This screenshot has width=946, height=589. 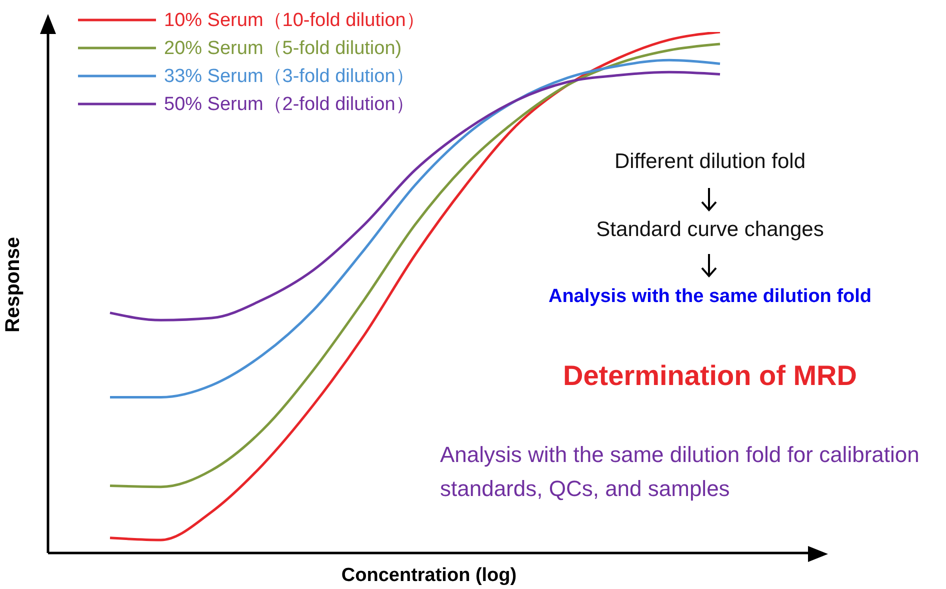 I want to click on annotation: Analysis with the same dilution fold for calibration standards, QCs, and samples, so click(x=680, y=472).